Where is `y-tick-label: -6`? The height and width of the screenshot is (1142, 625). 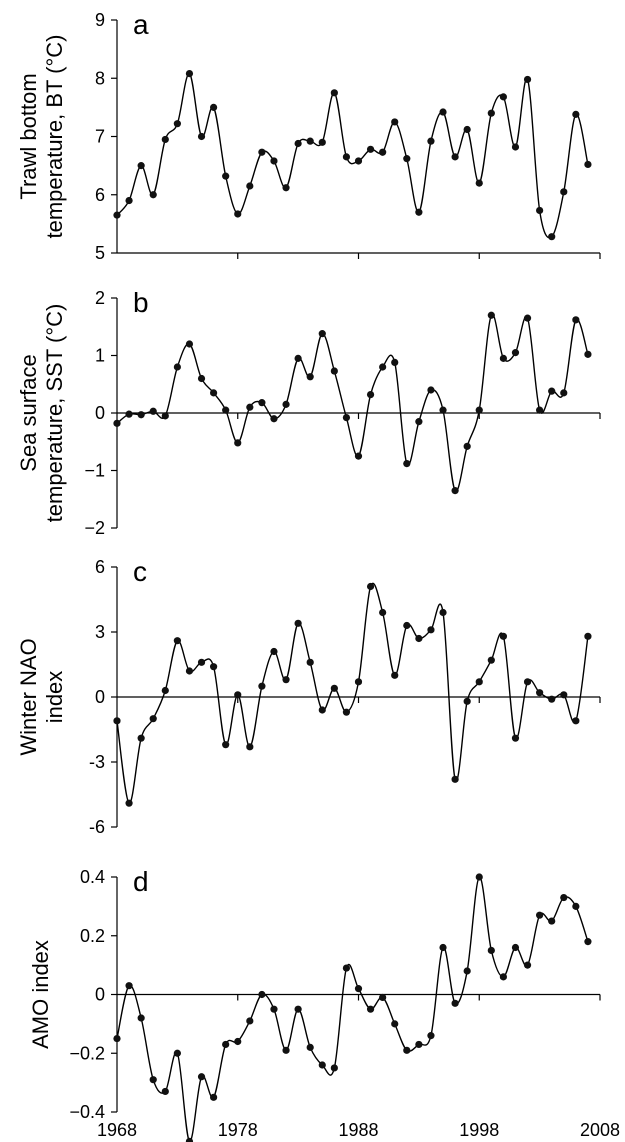 y-tick-label: -6 is located at coordinates (97, 827).